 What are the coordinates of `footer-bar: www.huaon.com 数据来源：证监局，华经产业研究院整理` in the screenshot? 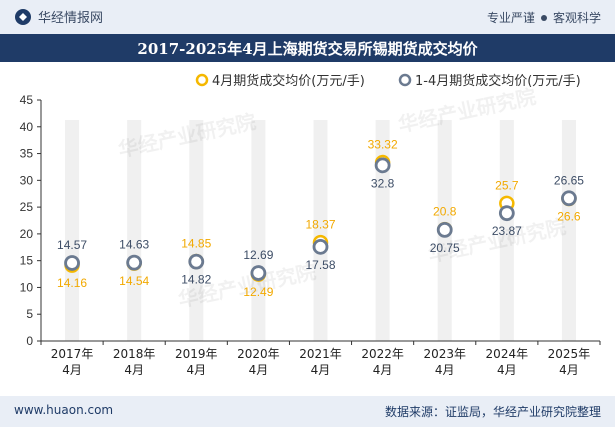 It's located at (307, 411).